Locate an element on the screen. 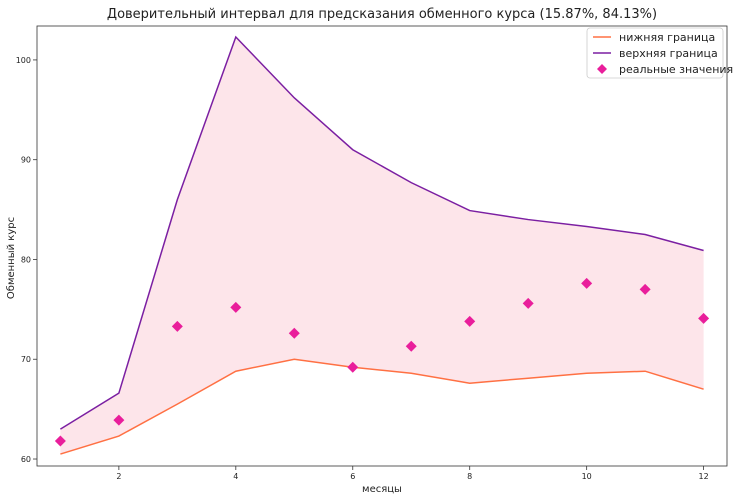 The width and height of the screenshot is (752, 498). y-tick-label: 60 is located at coordinates (26, 459).